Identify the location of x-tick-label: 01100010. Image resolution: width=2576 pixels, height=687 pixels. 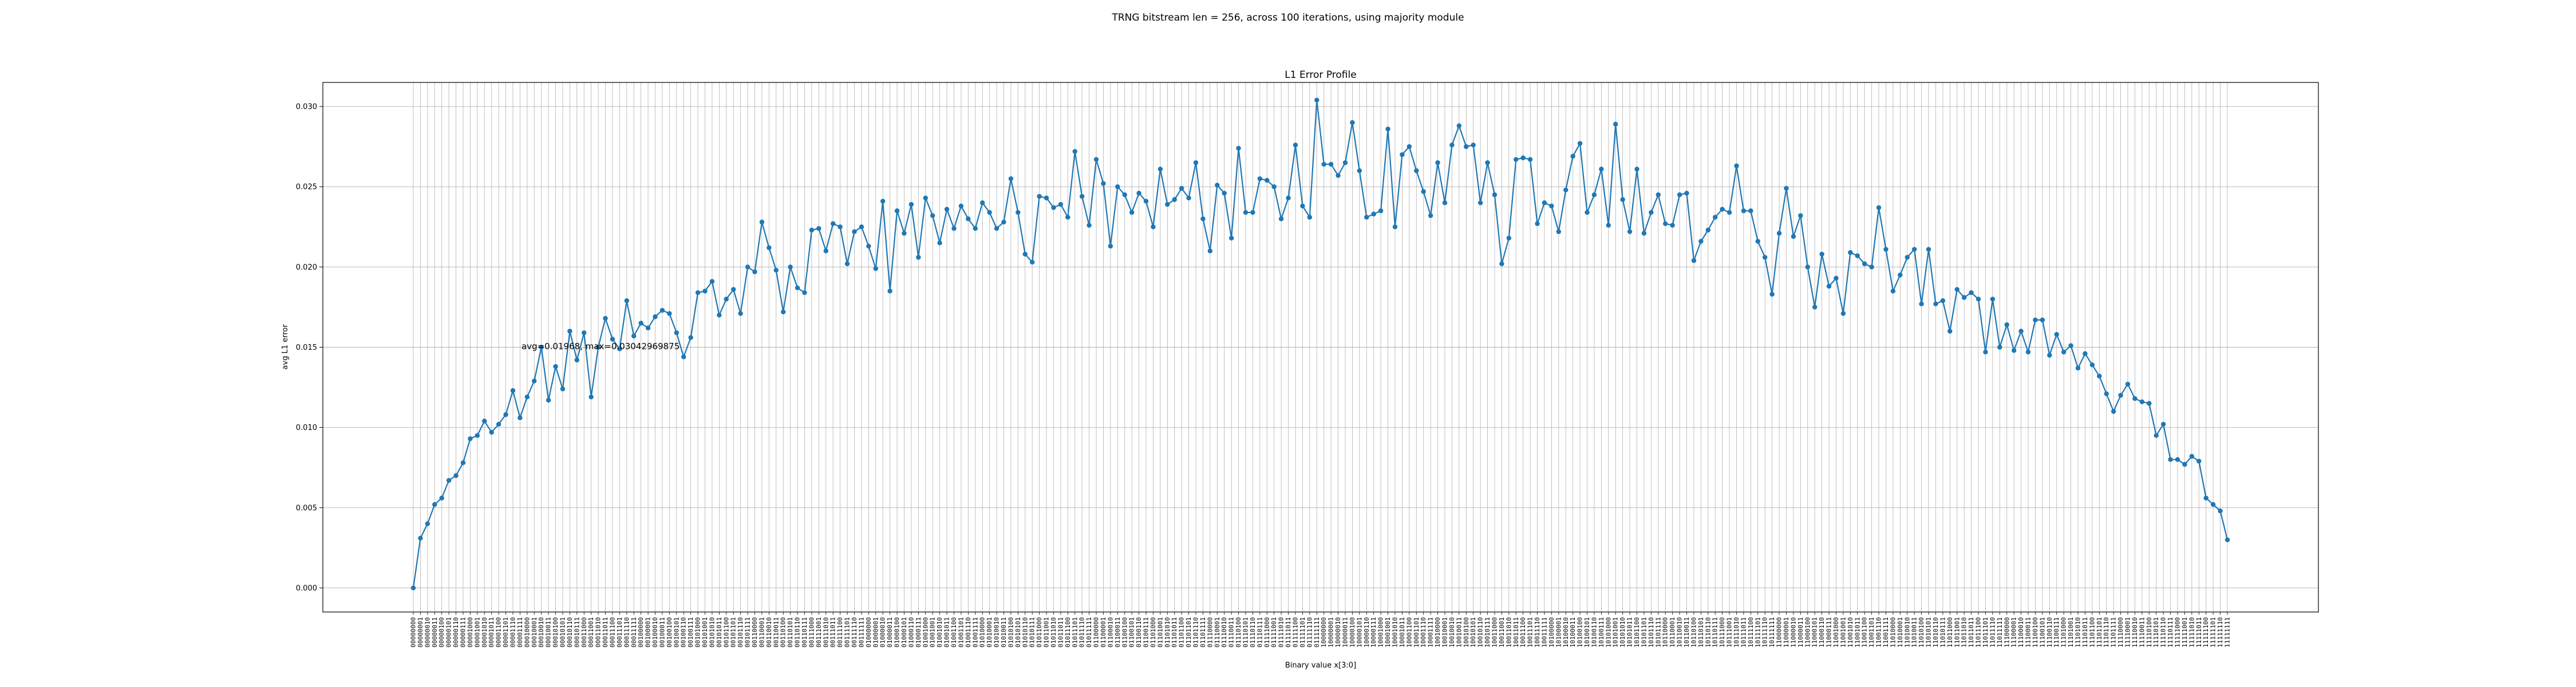
(1110, 632).